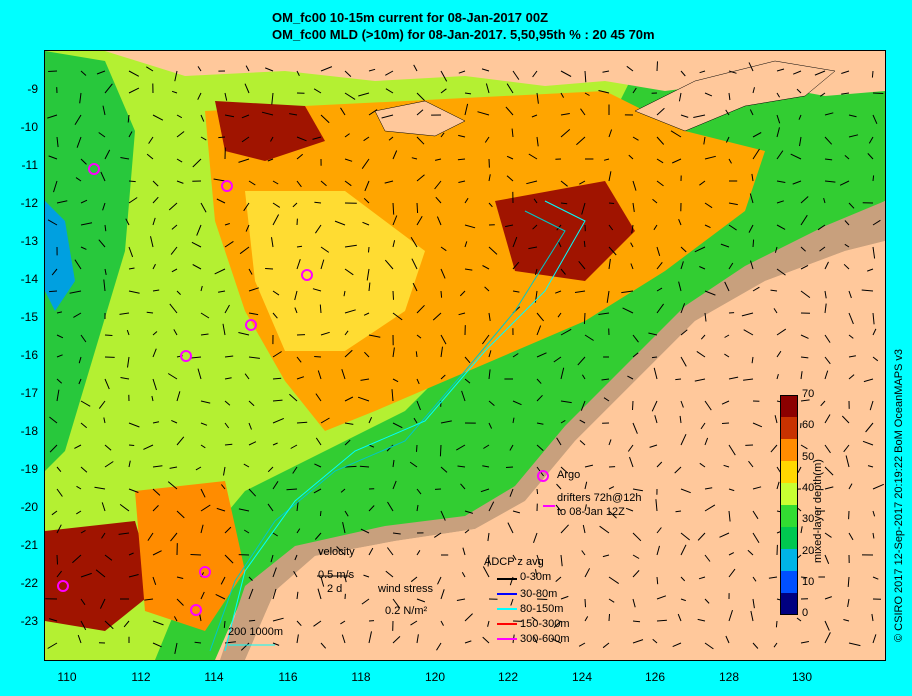  What do you see at coordinates (818, 511) in the screenshot?
I see `colorbar-title: mixed-layer depth(m)` at bounding box center [818, 511].